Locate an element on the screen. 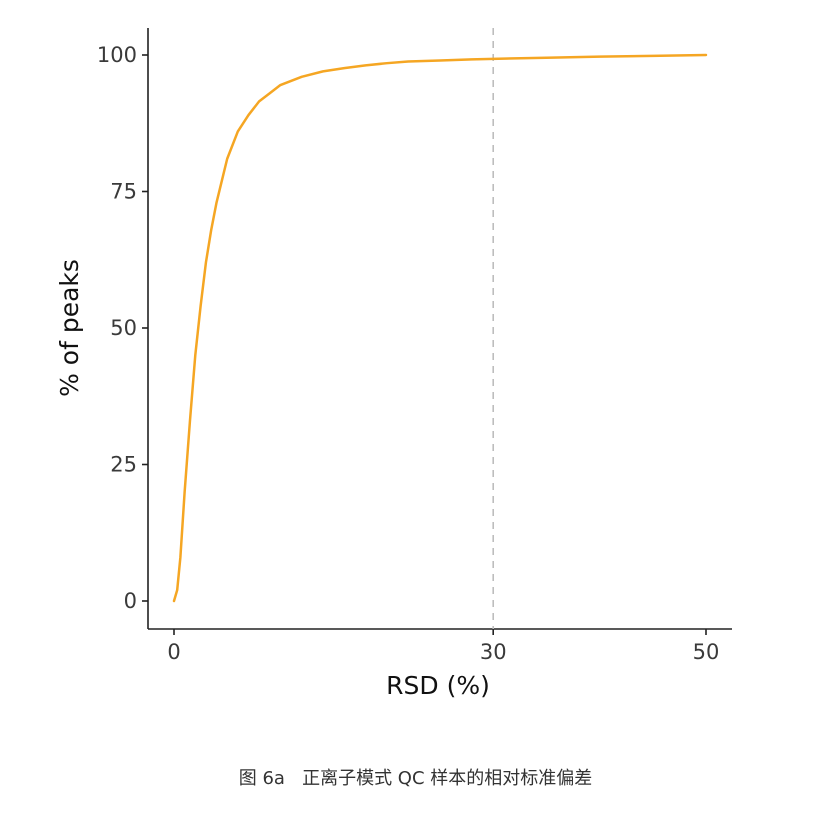  x-axis-title: RSD (%) is located at coordinates (438, 685).